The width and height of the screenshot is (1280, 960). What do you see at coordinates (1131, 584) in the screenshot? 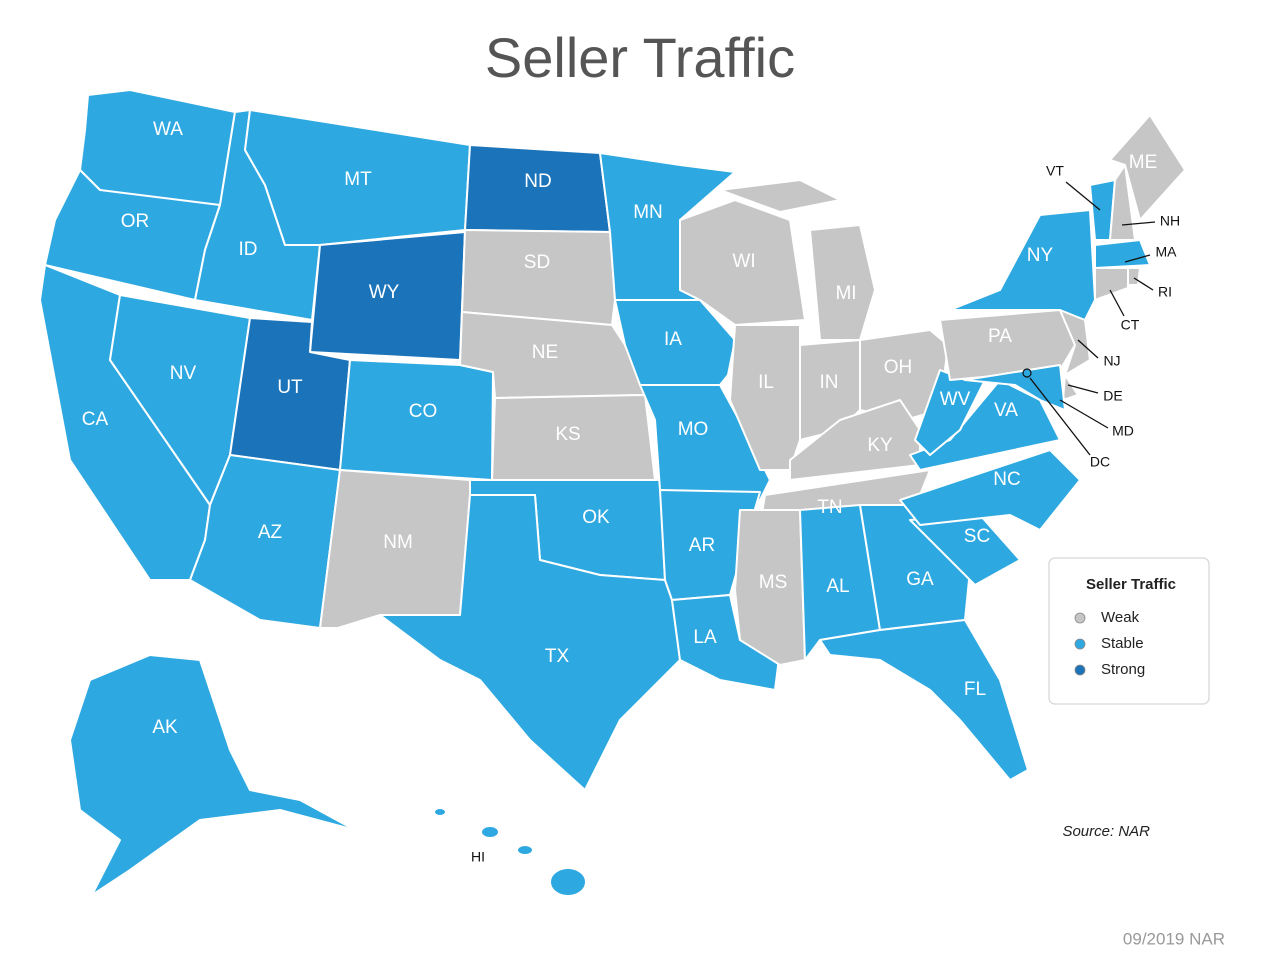
I see `legend-title: Seller Traffic` at bounding box center [1131, 584].